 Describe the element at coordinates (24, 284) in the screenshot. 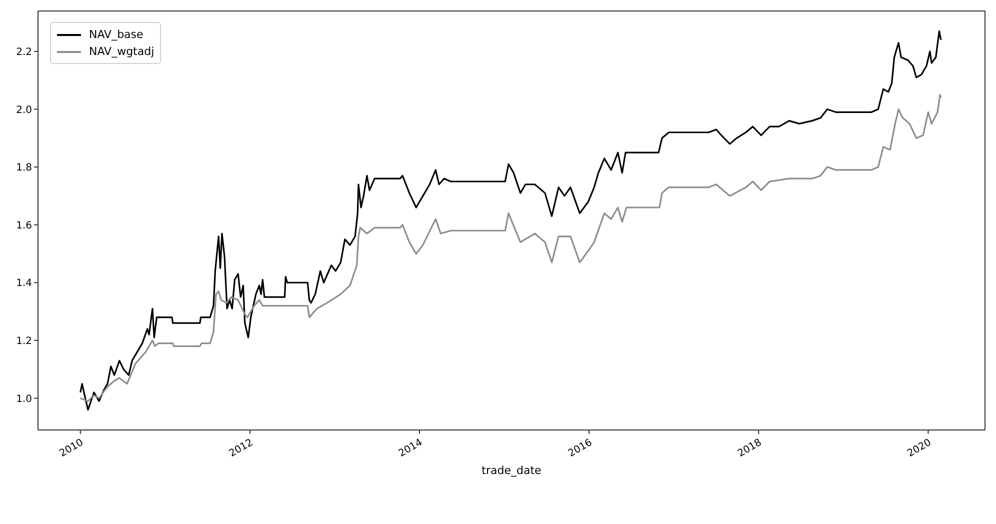

I see `y-tick-label: 1.4` at that location.